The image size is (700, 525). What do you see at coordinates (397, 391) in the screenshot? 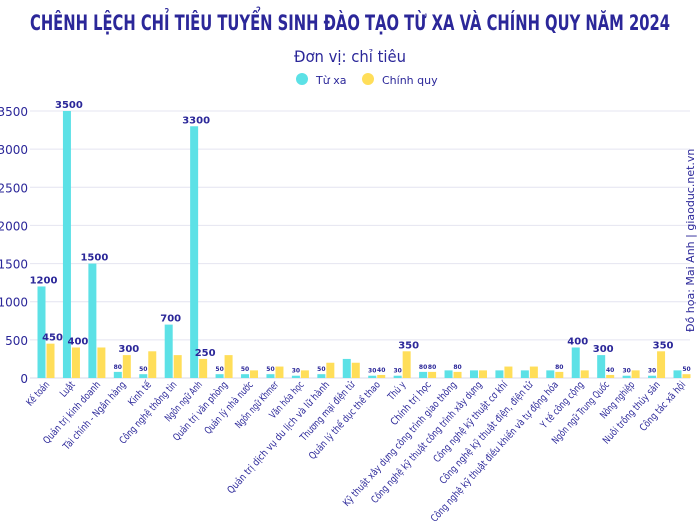
I see `x-tick-label: Thú y` at bounding box center [397, 391].